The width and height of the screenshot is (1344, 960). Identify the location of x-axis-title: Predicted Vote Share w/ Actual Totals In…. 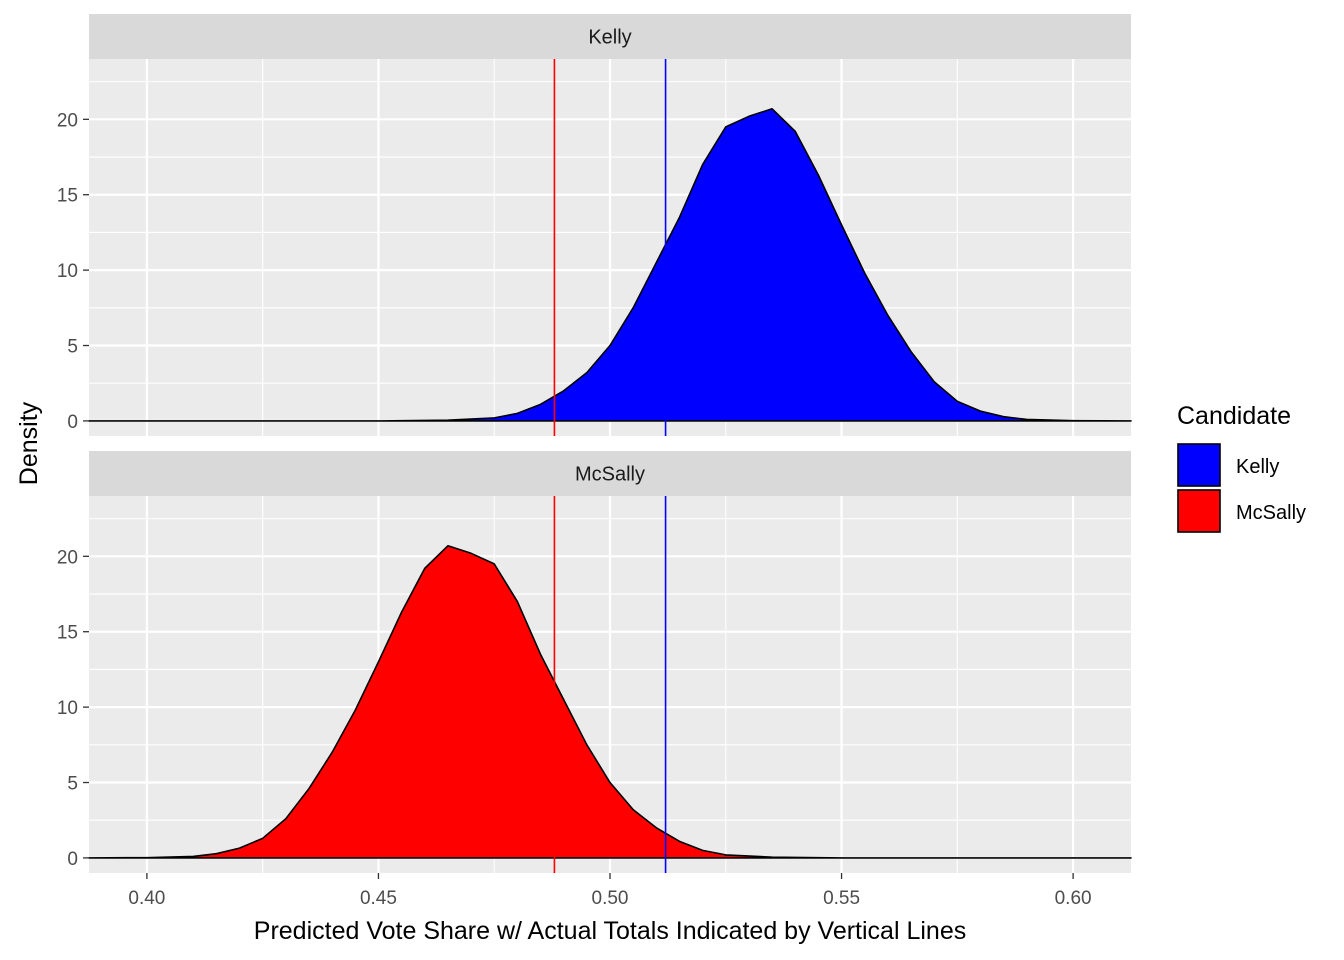
(610, 931).